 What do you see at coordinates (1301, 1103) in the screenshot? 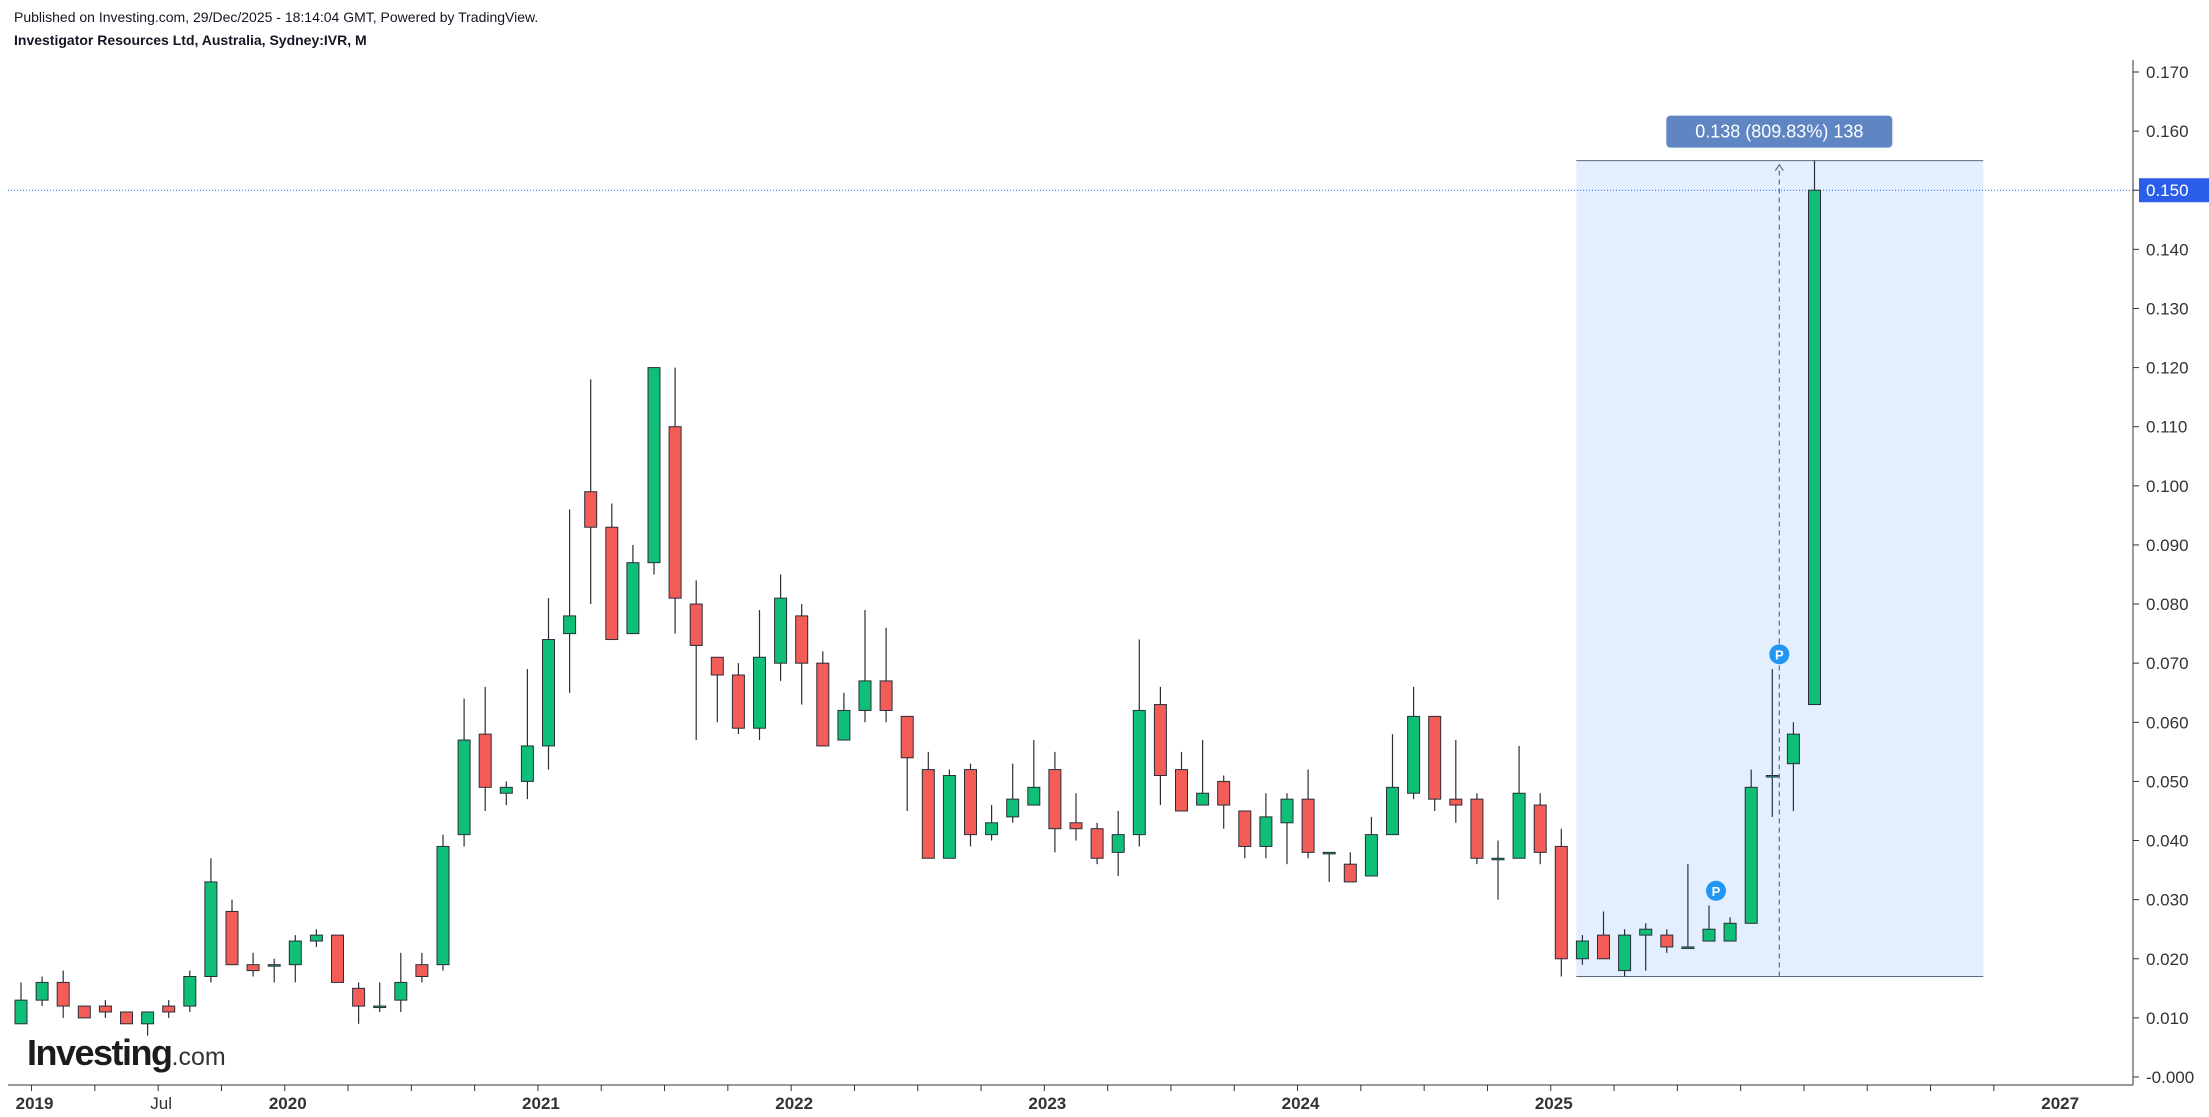
I see `x-tick-label: 2024` at bounding box center [1301, 1103].